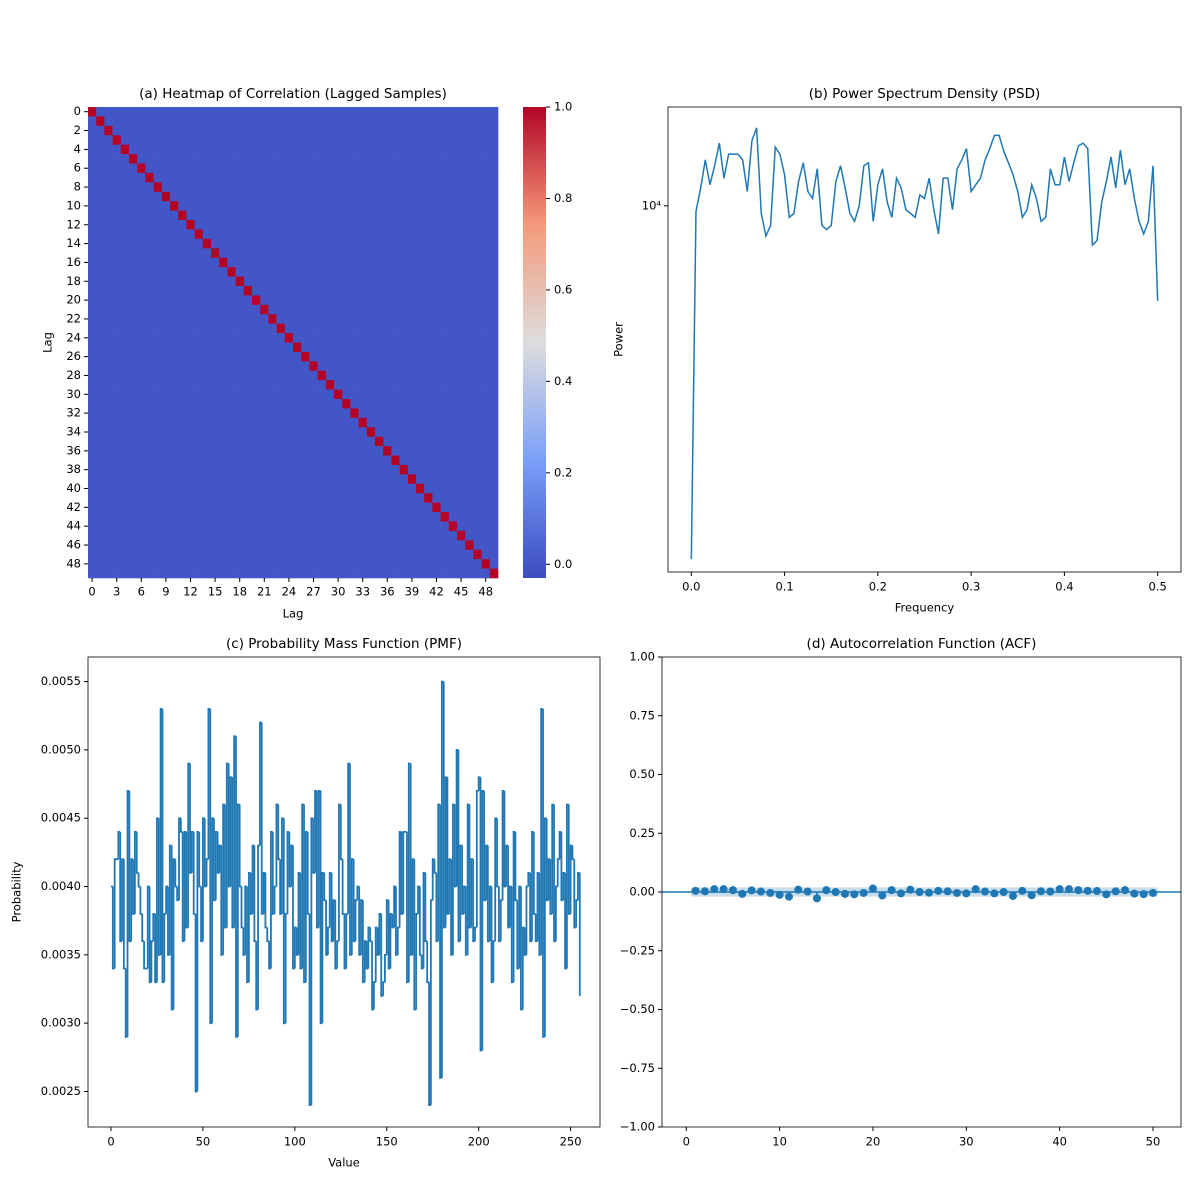  What do you see at coordinates (924, 343) in the screenshot?
I see `psd-line` at bounding box center [924, 343].